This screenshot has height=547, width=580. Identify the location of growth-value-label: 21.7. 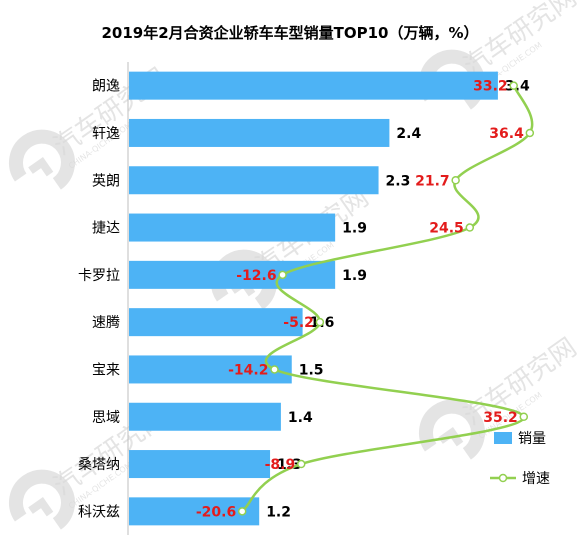
(432, 181).